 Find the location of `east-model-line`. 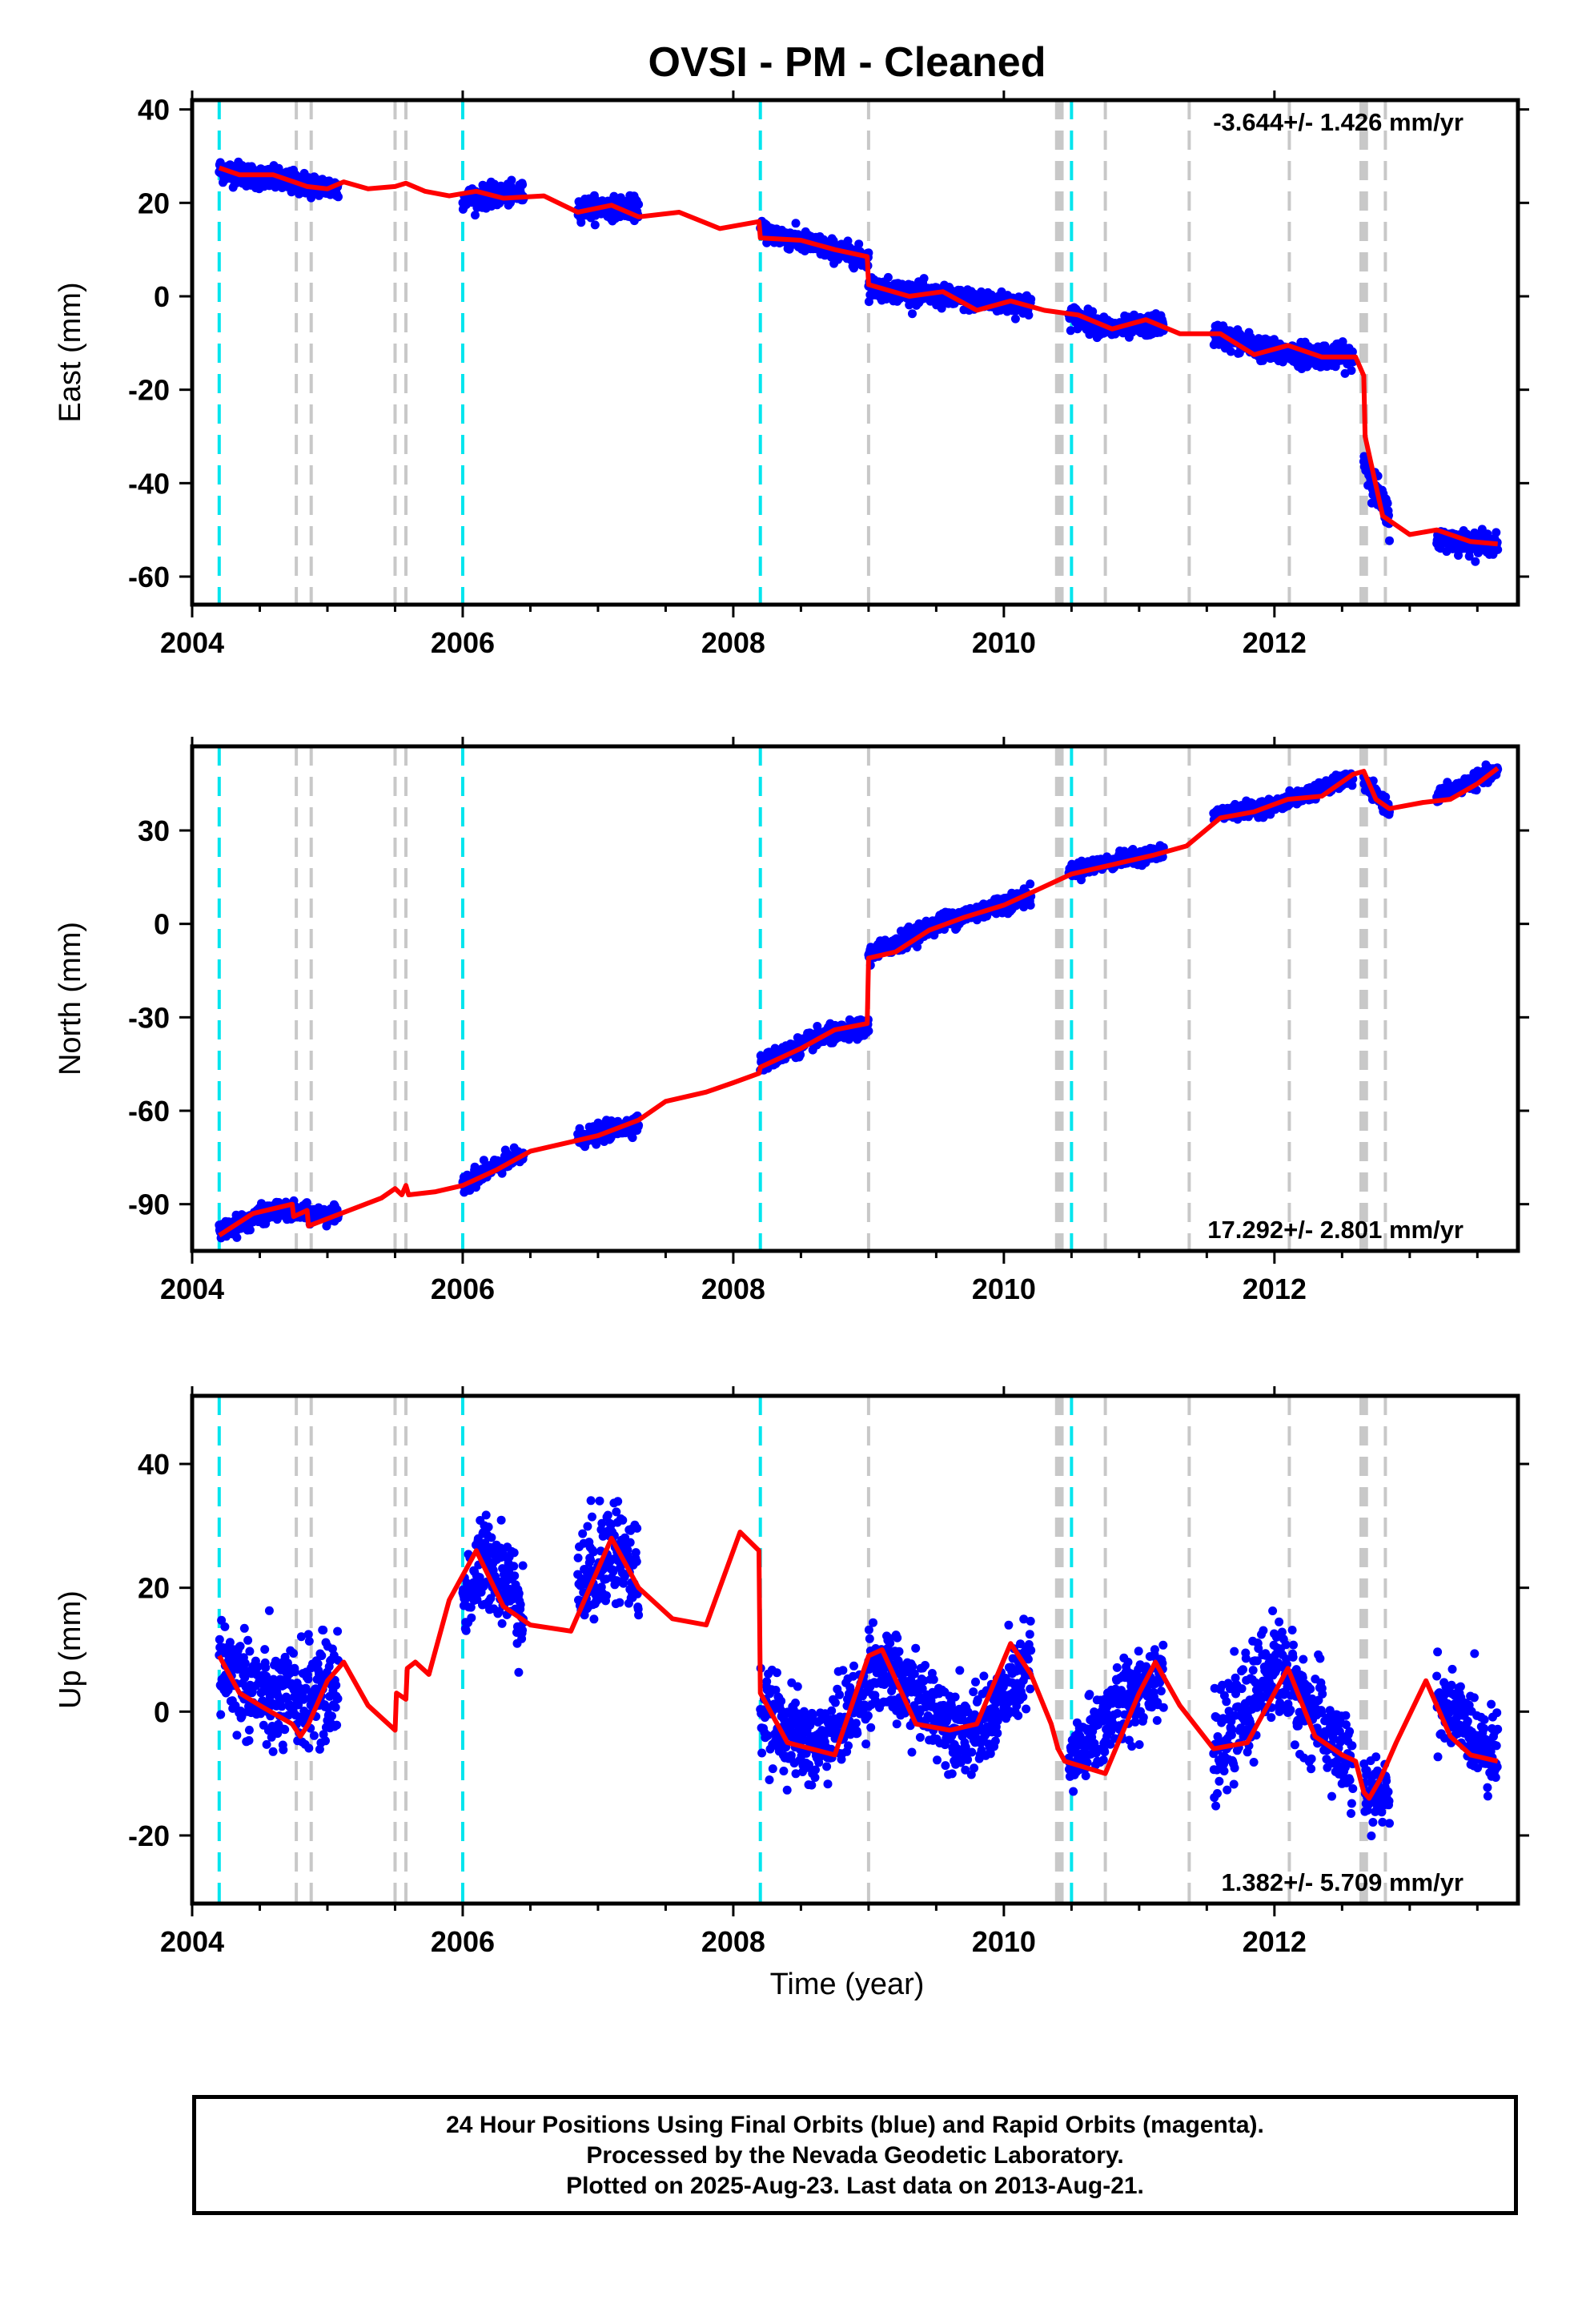

east-model-line is located at coordinates (858, 356).